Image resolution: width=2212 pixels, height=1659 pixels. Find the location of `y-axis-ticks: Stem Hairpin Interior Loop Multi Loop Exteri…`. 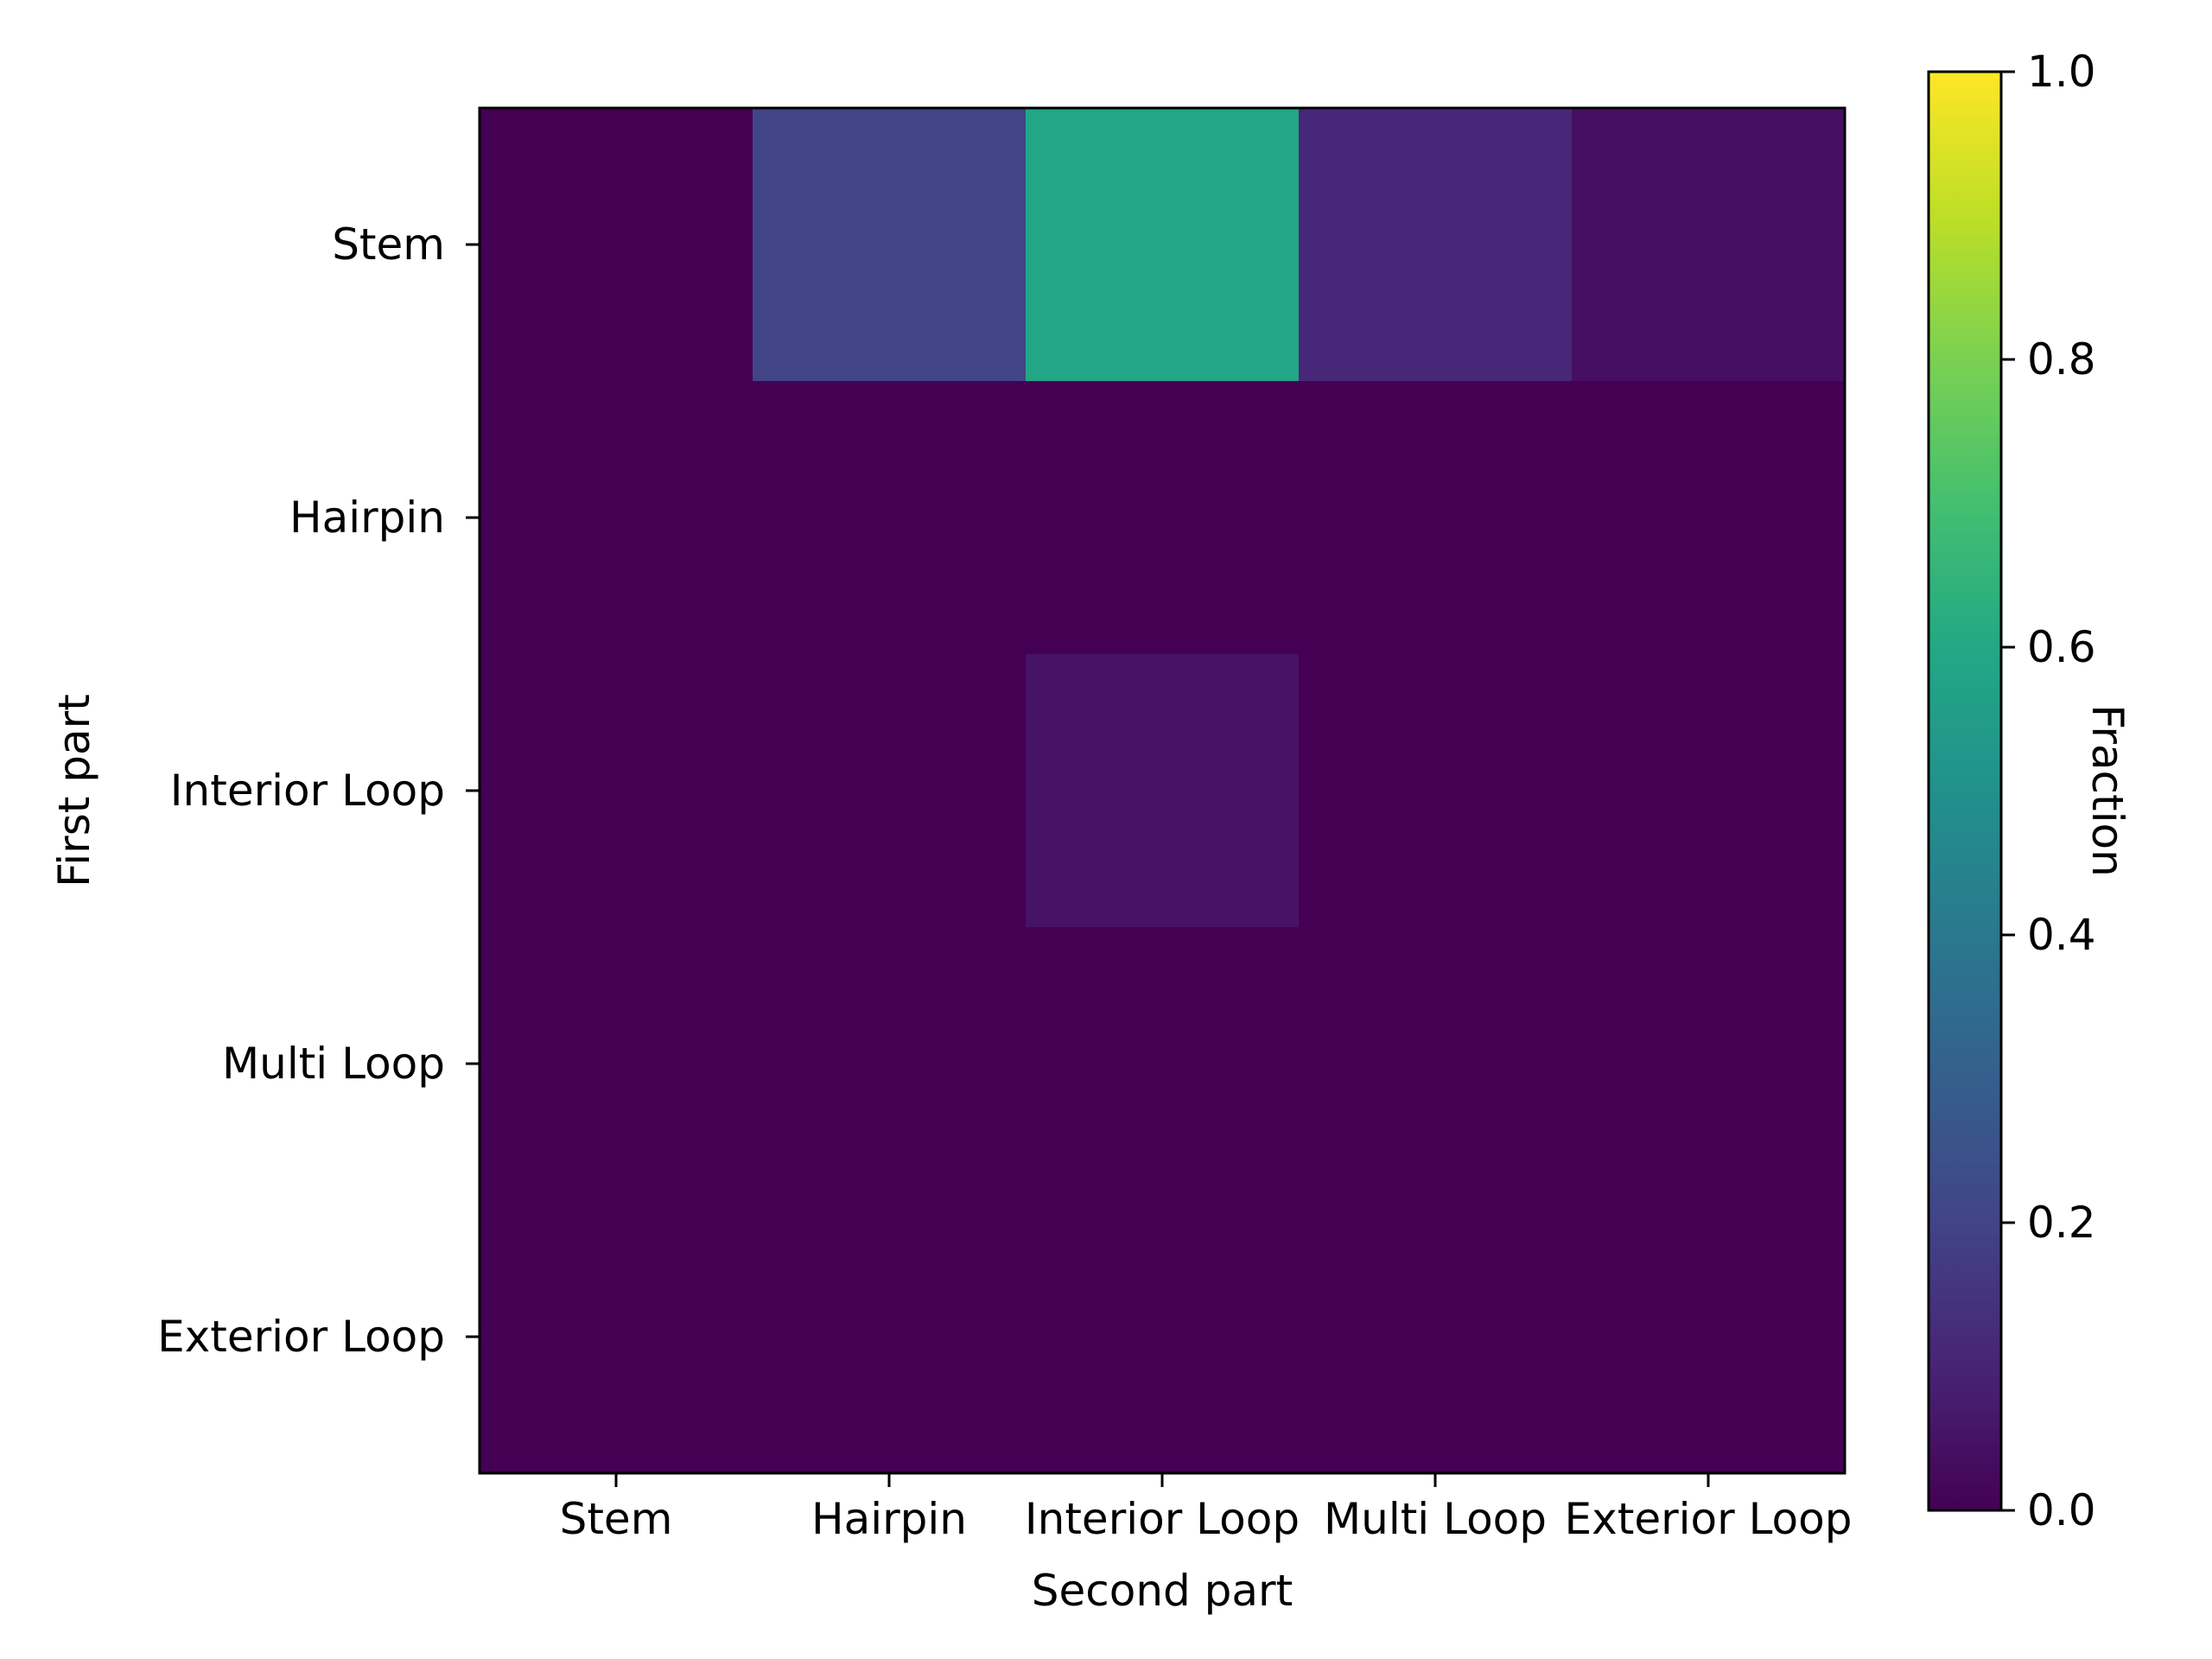

y-axis-ticks: Stem Hairpin Interior Loop Multi Loop Exteri… is located at coordinates (318, 790).